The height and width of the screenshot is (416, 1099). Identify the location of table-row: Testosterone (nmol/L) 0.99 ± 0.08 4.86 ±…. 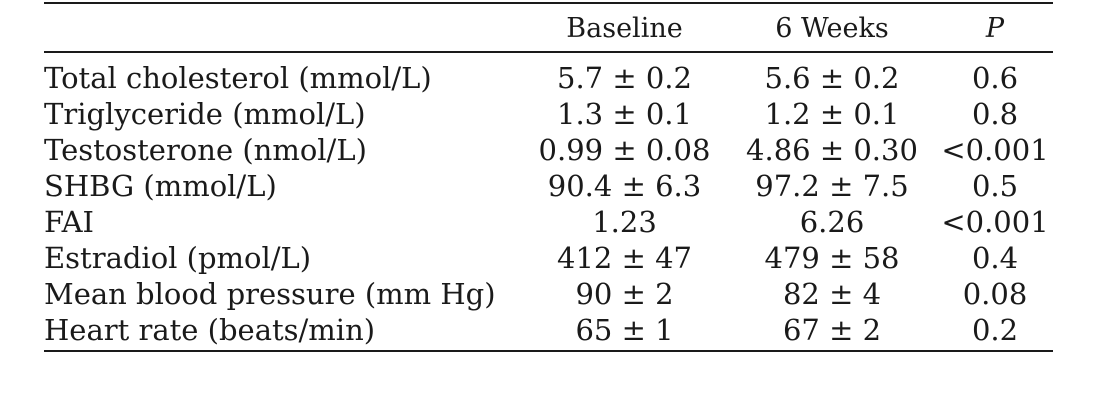
(548, 150).